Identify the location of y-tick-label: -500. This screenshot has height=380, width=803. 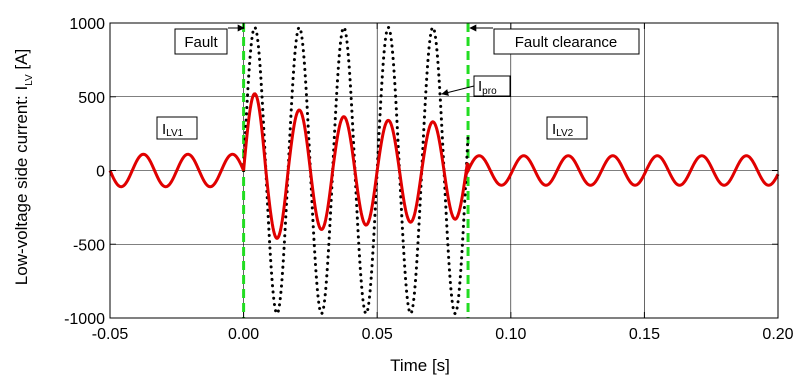
(89, 245).